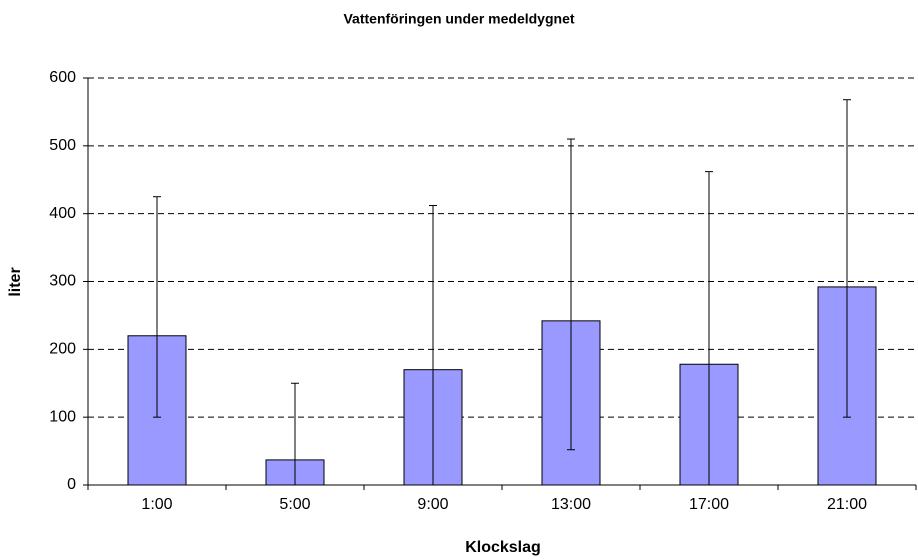 Image resolution: width=918 pixels, height=560 pixels. I want to click on y-tick-label: 100, so click(62, 416).